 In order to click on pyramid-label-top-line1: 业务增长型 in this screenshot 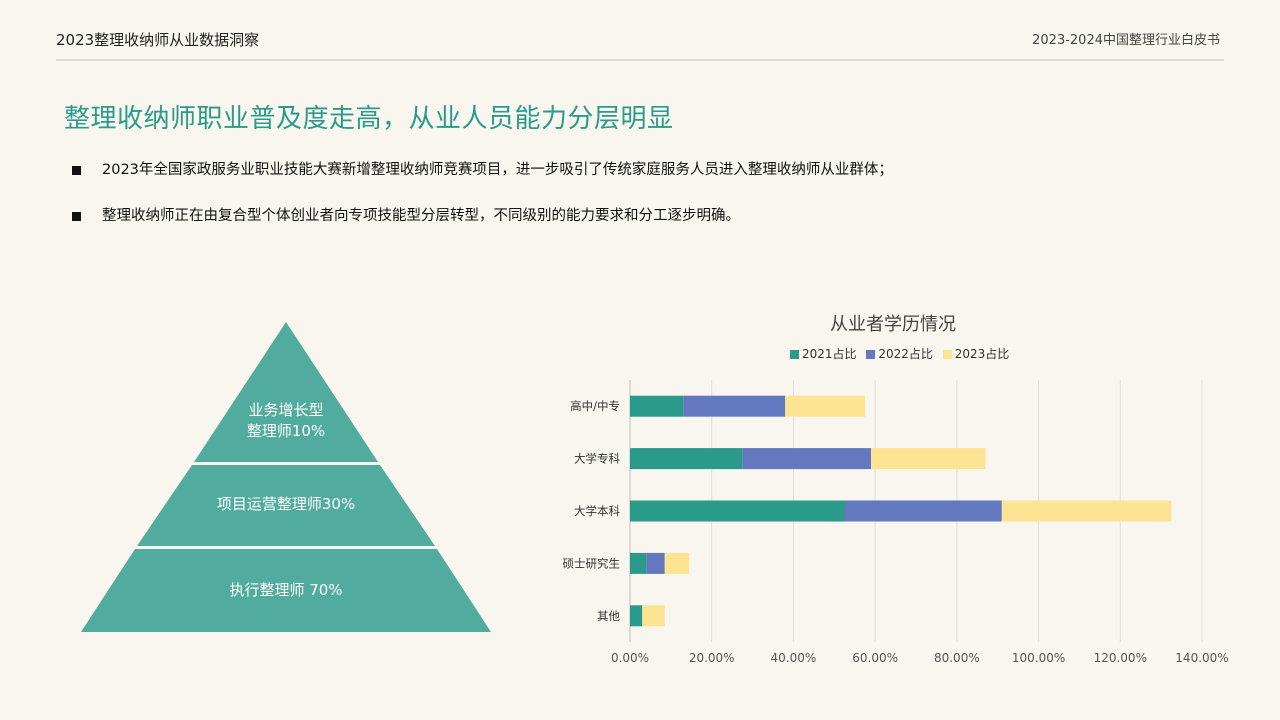, I will do `click(286, 410)`.